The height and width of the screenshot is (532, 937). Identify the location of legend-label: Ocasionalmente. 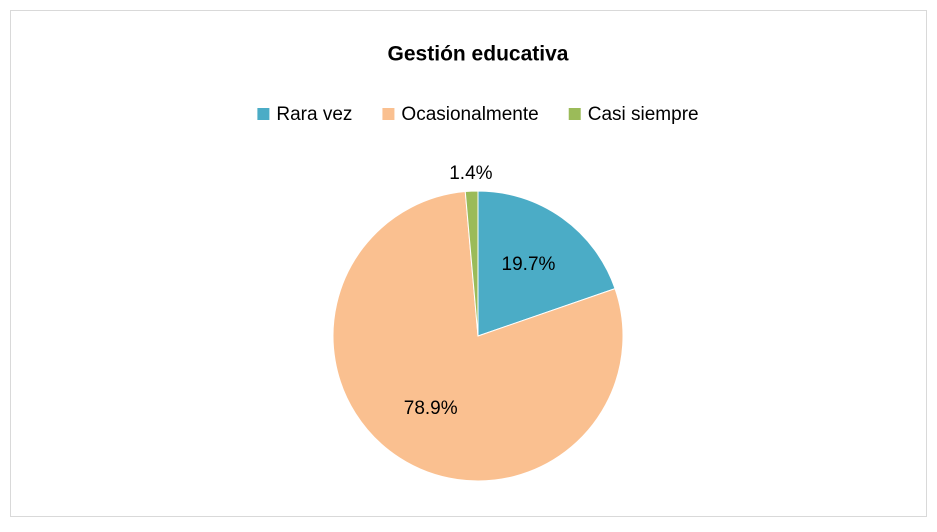
(469, 114).